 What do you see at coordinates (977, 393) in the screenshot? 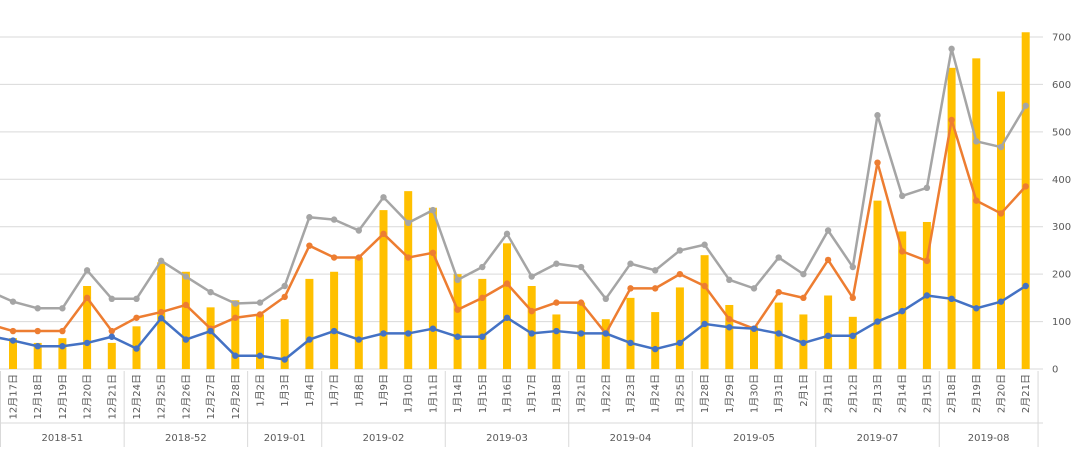
I see `x-category-label: 2月19日` at bounding box center [977, 393].